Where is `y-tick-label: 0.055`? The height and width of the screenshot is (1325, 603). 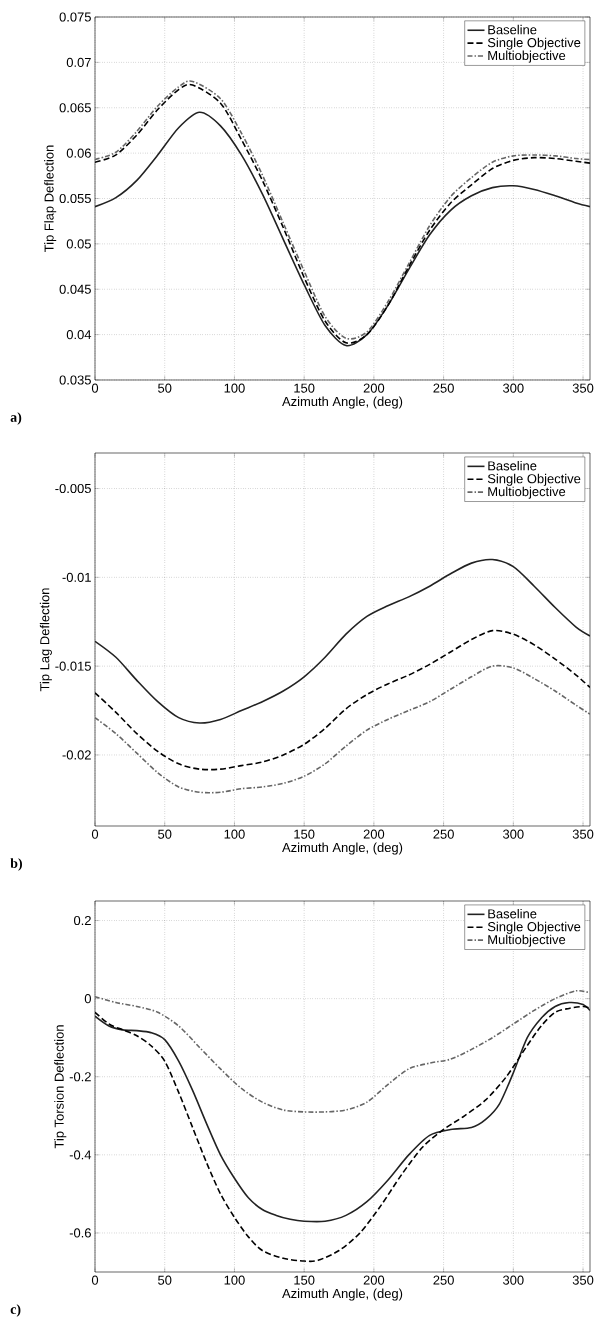
y-tick-label: 0.055 is located at coordinates (75, 198).